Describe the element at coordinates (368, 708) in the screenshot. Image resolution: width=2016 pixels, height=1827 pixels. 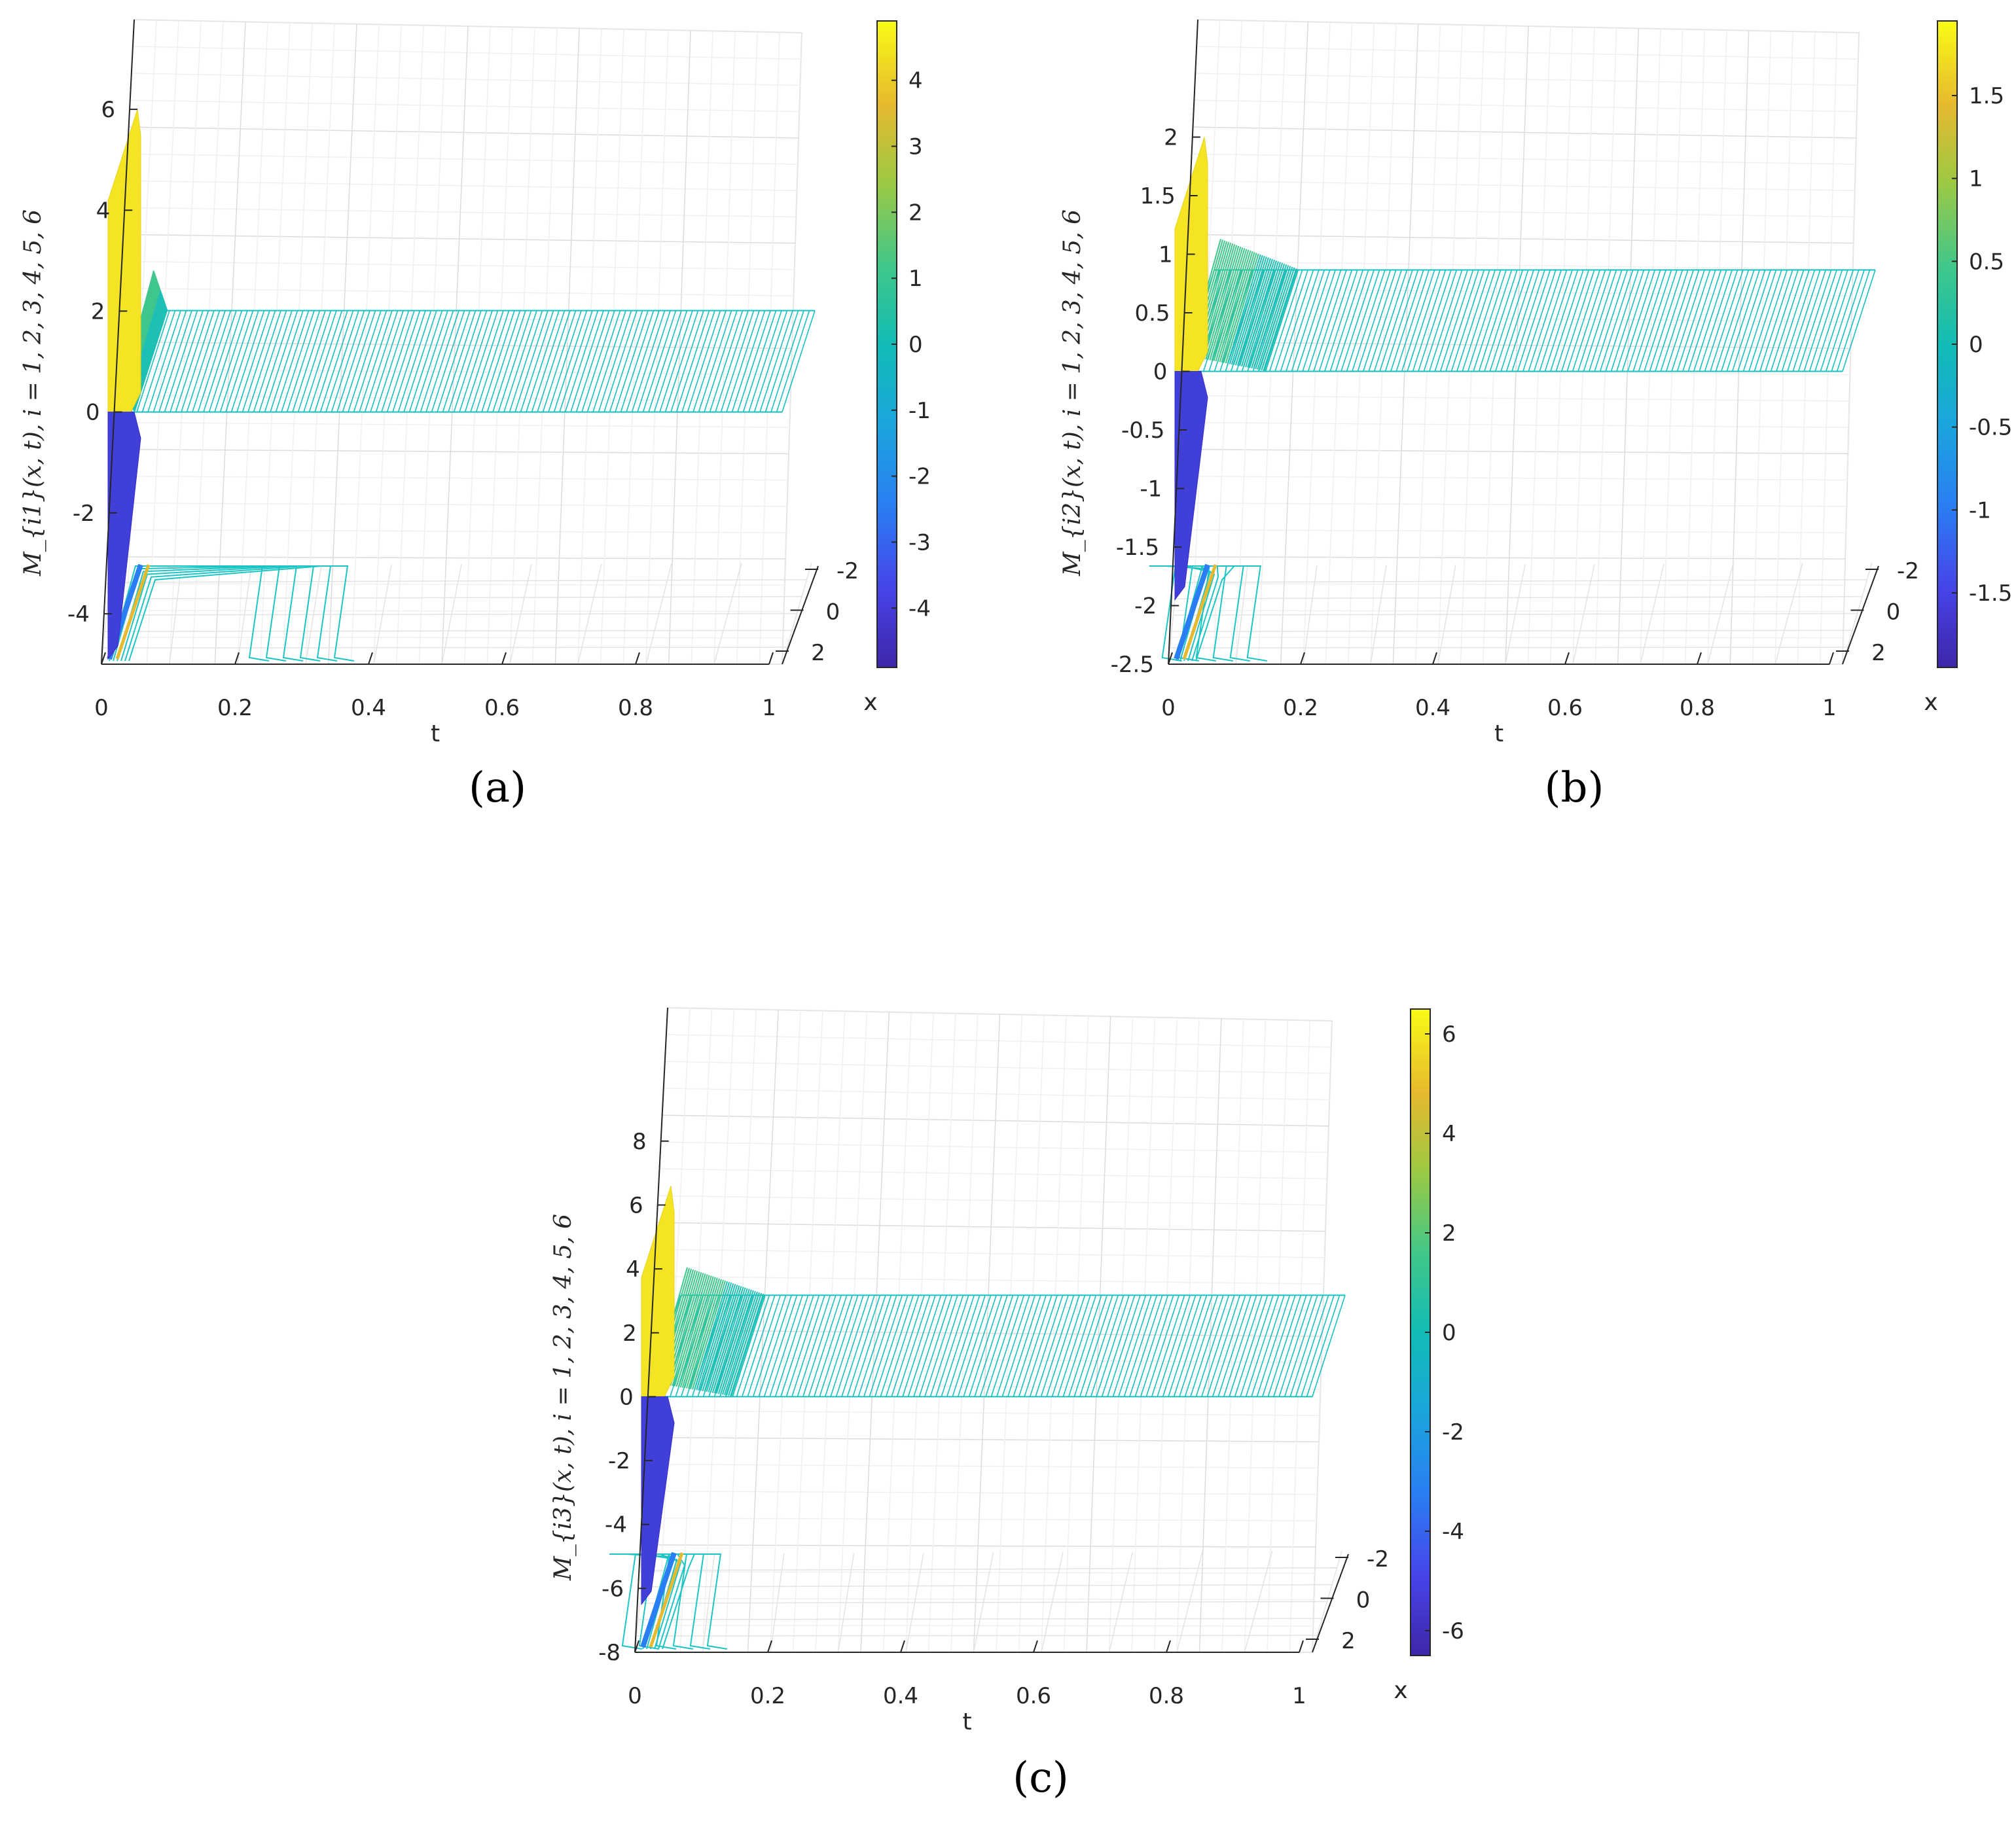
I see `t-tick-label: 0.4` at that location.